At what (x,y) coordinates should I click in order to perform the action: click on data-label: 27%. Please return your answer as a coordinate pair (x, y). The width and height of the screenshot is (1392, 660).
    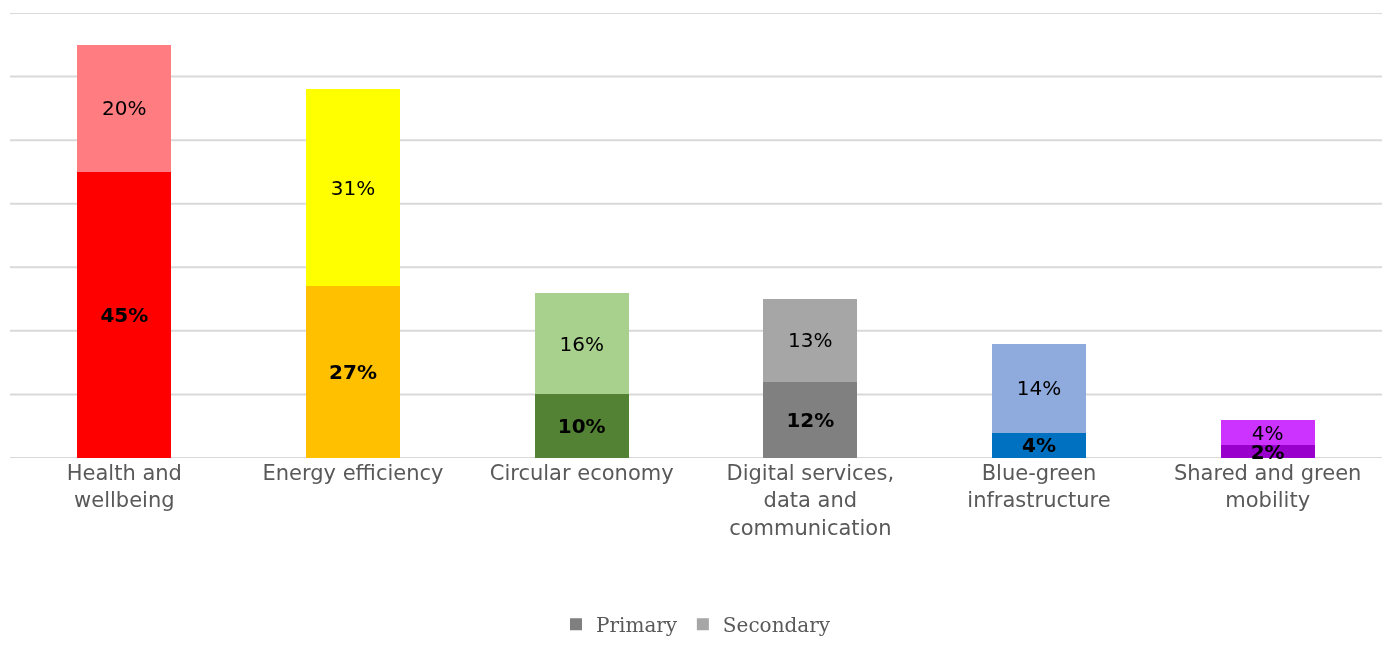
    Looking at the image, I should click on (353, 372).